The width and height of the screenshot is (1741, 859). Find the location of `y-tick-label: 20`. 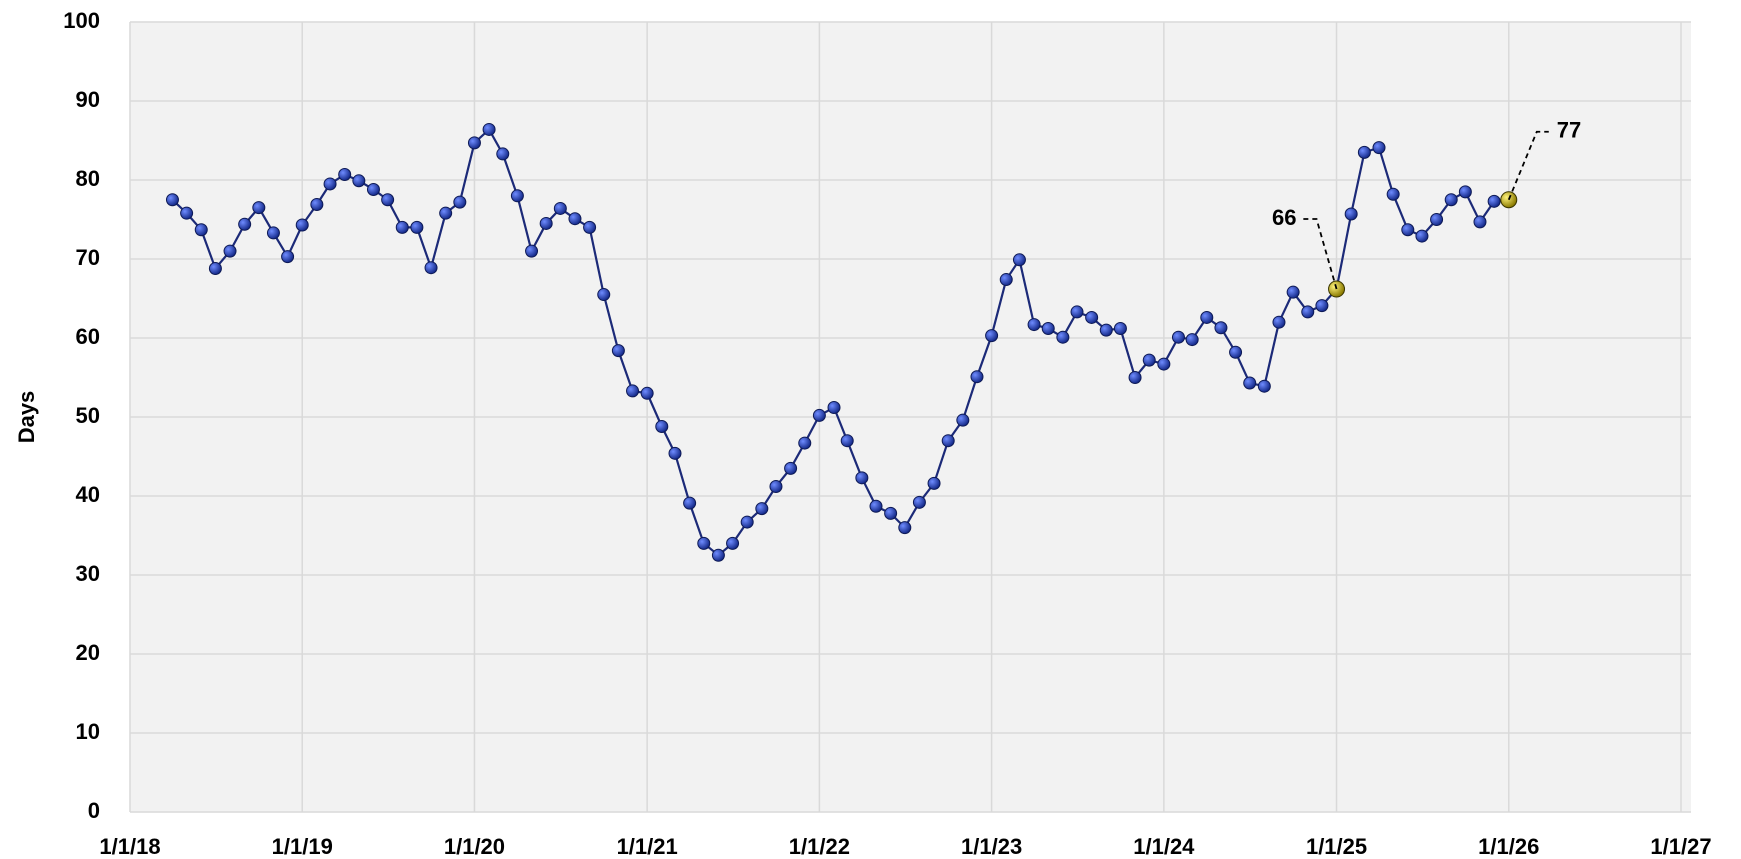

y-tick-label: 20 is located at coordinates (88, 652).